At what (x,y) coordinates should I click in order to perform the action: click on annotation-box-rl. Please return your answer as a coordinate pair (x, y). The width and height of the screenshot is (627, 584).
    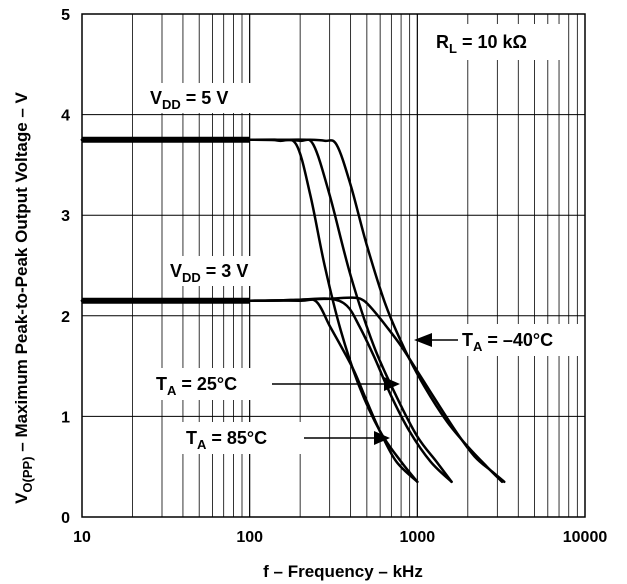
    Looking at the image, I should click on (496, 42).